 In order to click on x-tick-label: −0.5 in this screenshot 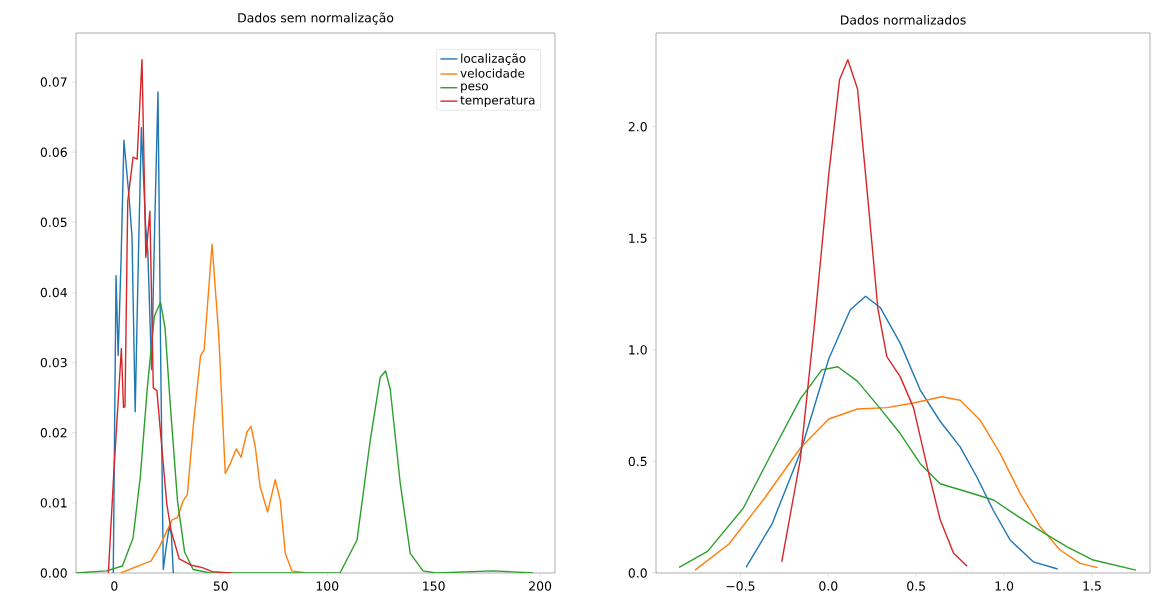, I will do `click(740, 586)`.